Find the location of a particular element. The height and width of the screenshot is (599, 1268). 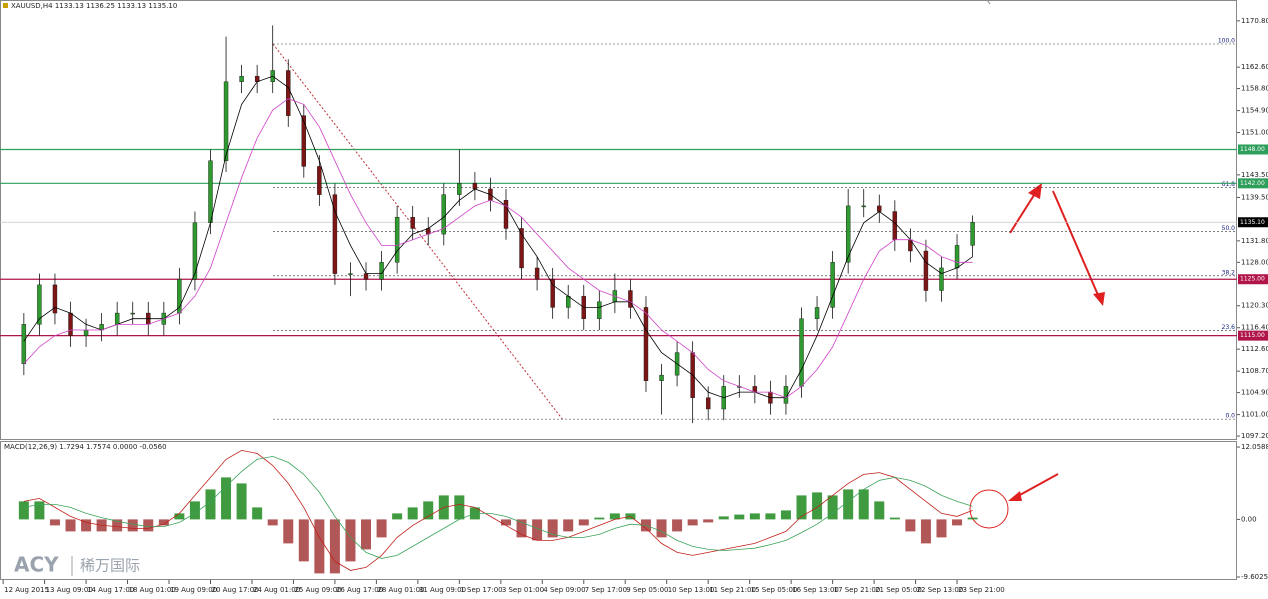

watermark-cn: 稀万国际 is located at coordinates (110, 566).